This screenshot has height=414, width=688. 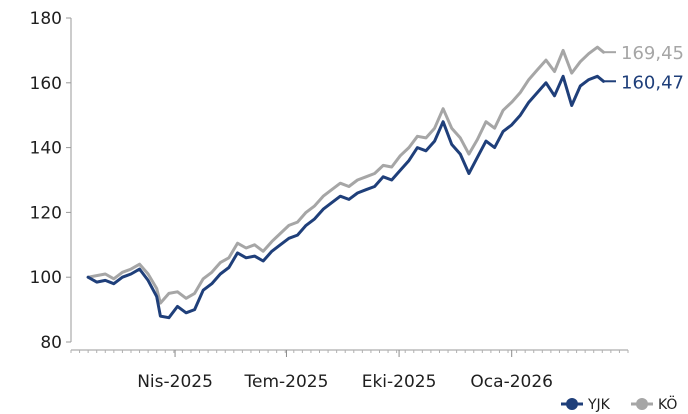 What do you see at coordinates (511, 382) in the screenshot?
I see `x-tick-label: Oca-2026` at bounding box center [511, 382].